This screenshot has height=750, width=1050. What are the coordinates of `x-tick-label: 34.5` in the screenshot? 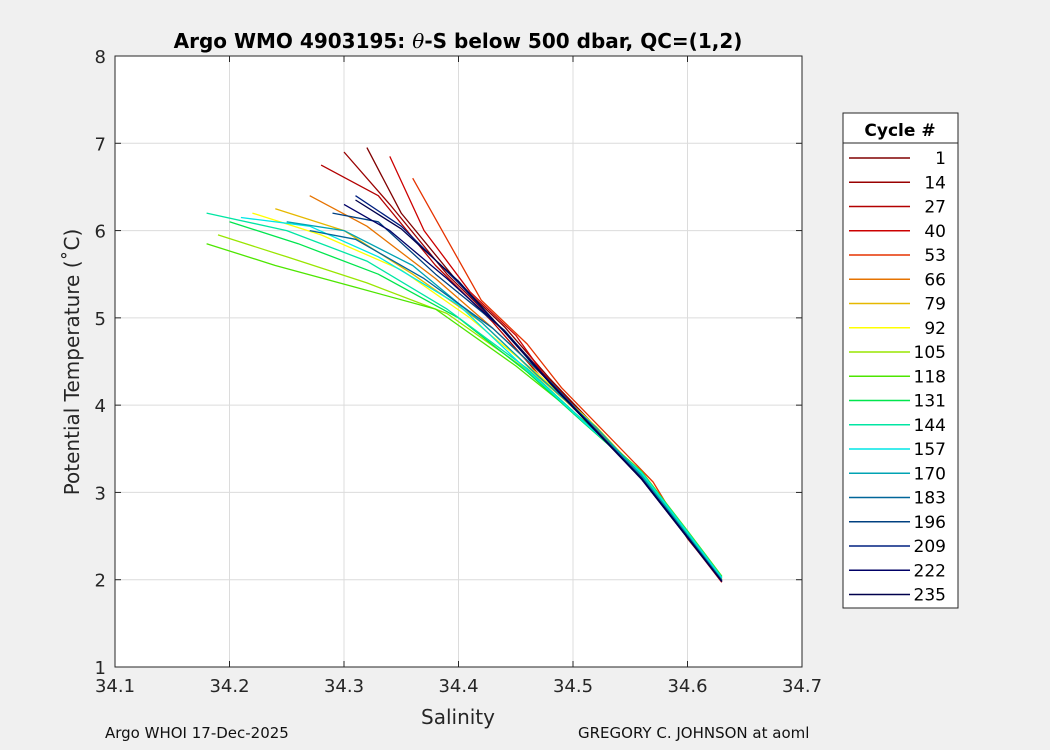 It's located at (573, 686).